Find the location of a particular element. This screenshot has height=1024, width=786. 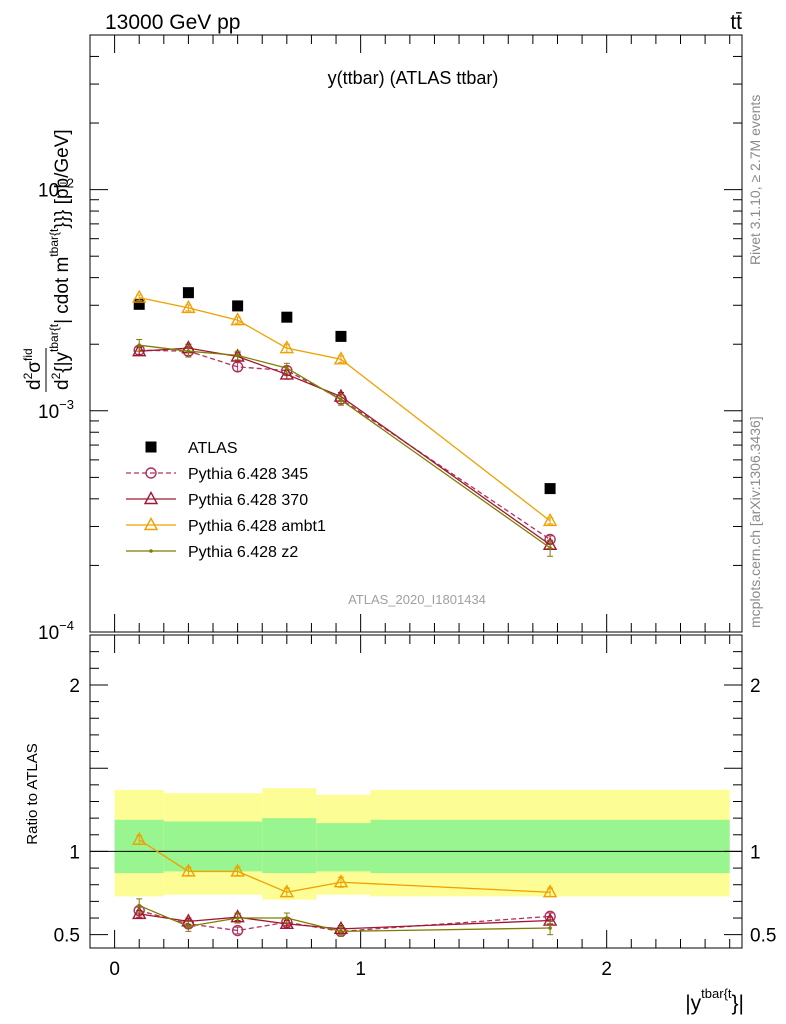

header-right: tt̄ is located at coordinates (736, 22).